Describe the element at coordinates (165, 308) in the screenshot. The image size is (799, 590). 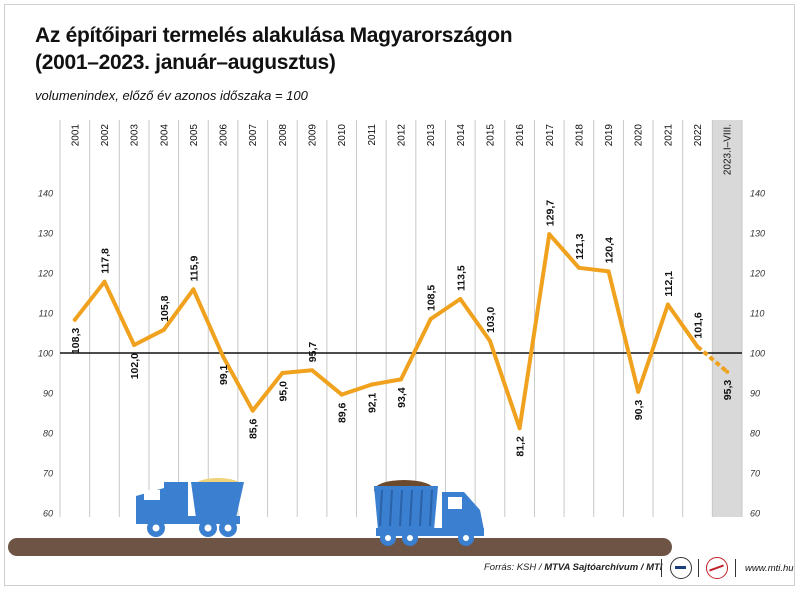
I see `data-label: 105,8` at that location.